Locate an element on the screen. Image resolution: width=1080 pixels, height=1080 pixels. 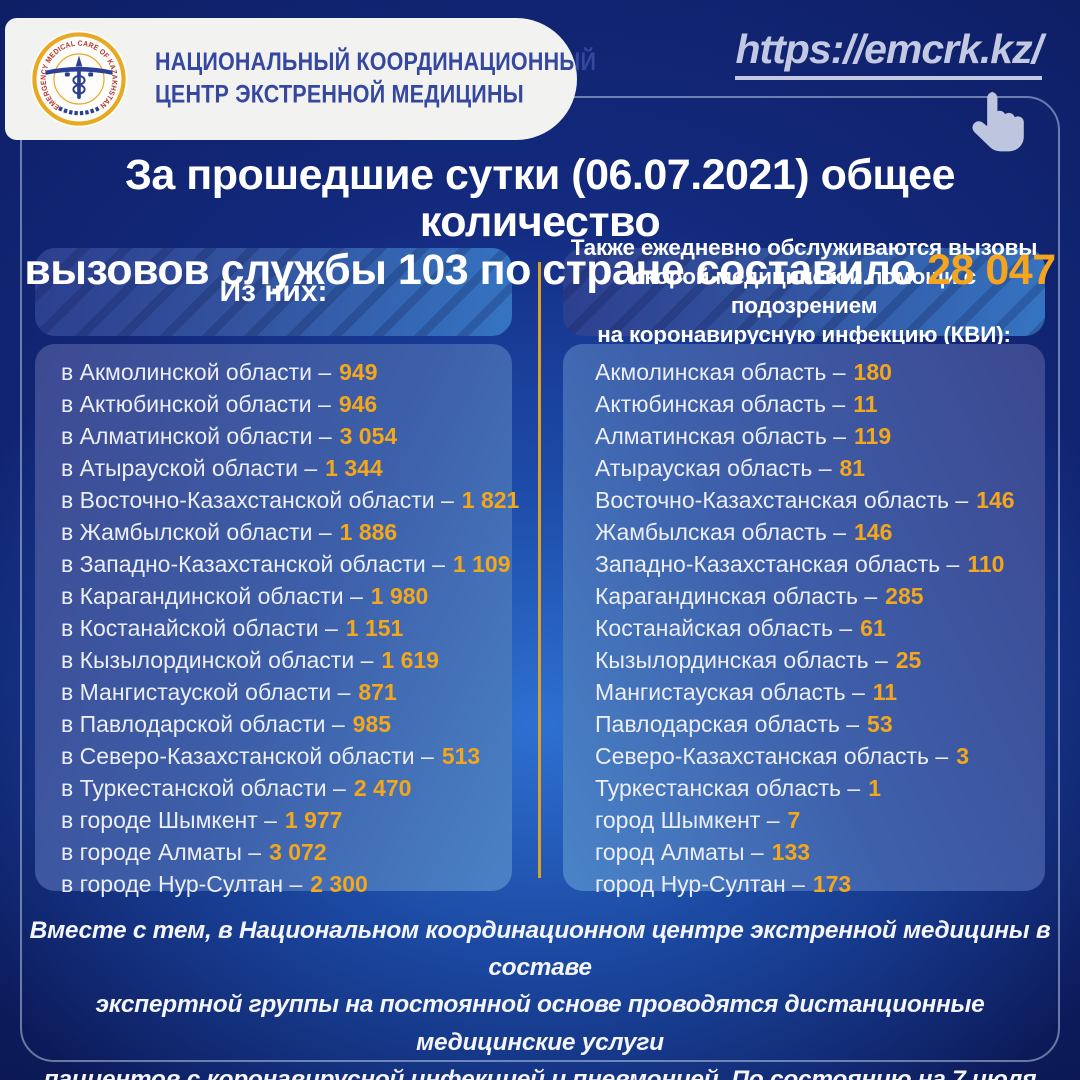
region-row: Актюбинская область – 11 is located at coordinates (820, 404).